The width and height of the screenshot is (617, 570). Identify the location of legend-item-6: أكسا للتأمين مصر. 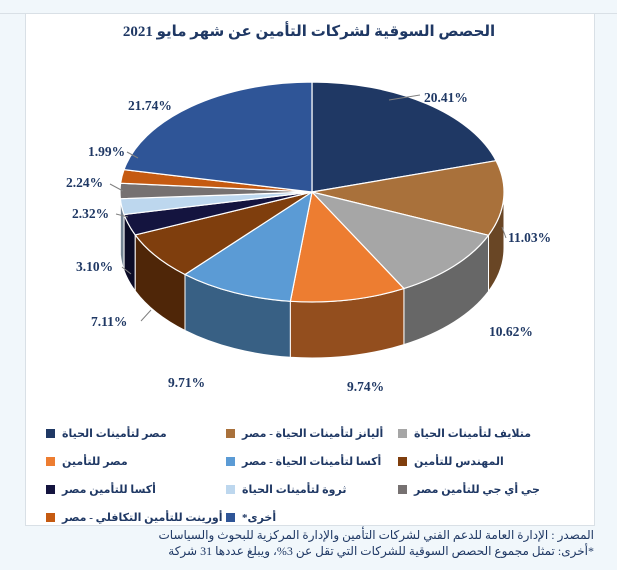
(136, 489).